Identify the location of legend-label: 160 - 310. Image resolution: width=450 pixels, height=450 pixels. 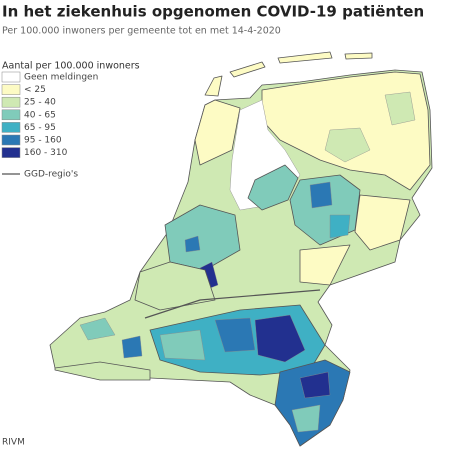
(46, 153).